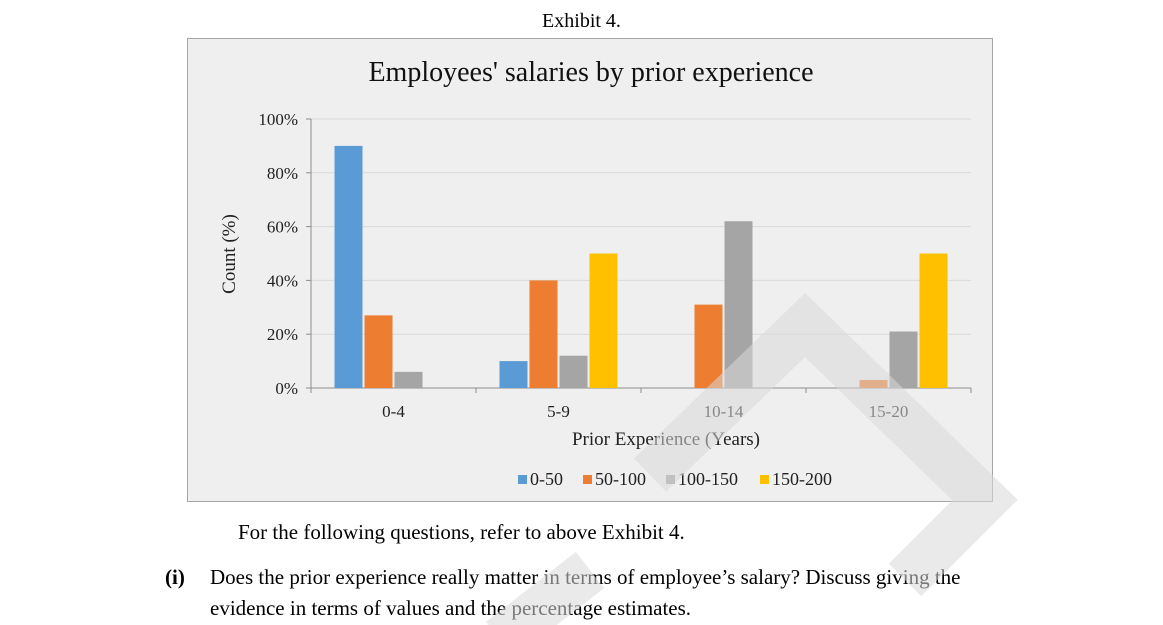 Image resolution: width=1163 pixels, height=625 pixels. What do you see at coordinates (889, 411) in the screenshot?
I see `x-tick-label: 15-20` at bounding box center [889, 411].